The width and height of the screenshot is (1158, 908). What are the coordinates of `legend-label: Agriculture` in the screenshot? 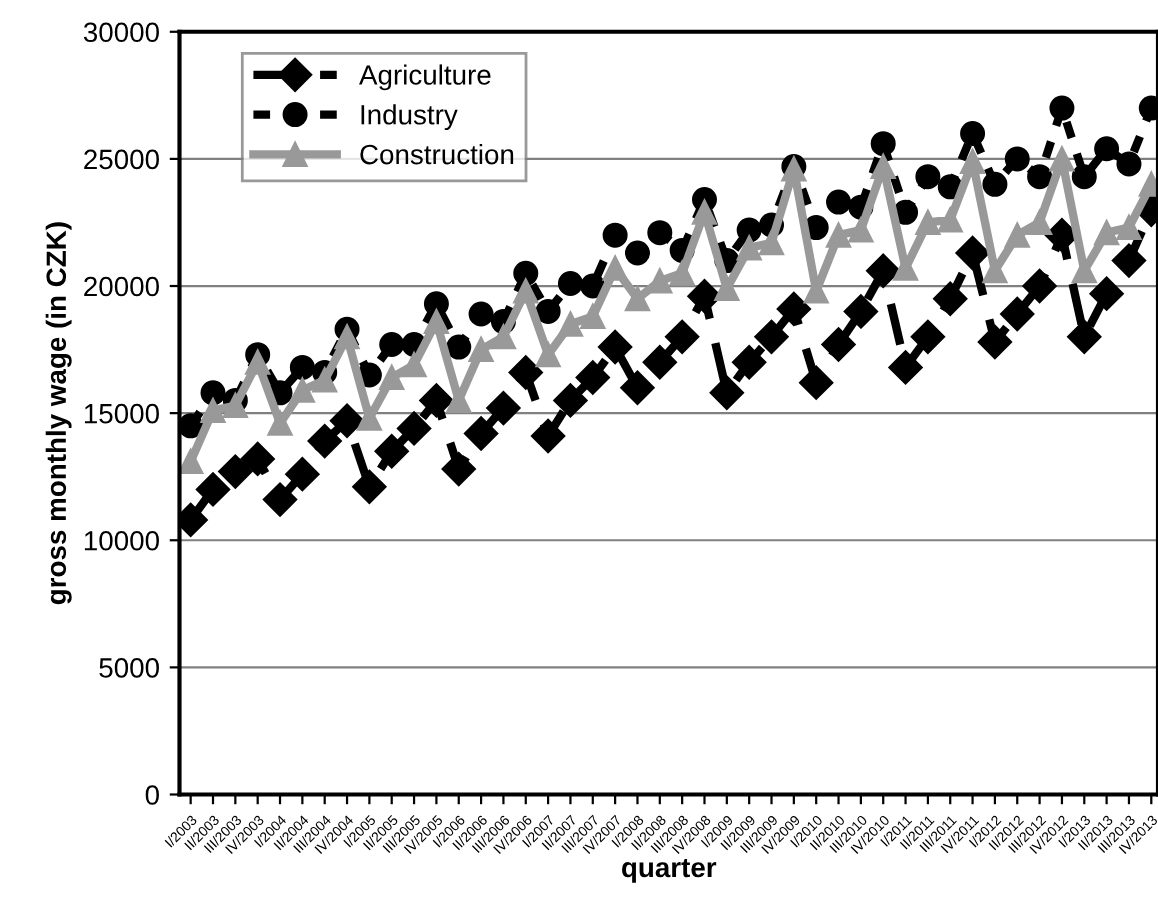 It's located at (425, 77).